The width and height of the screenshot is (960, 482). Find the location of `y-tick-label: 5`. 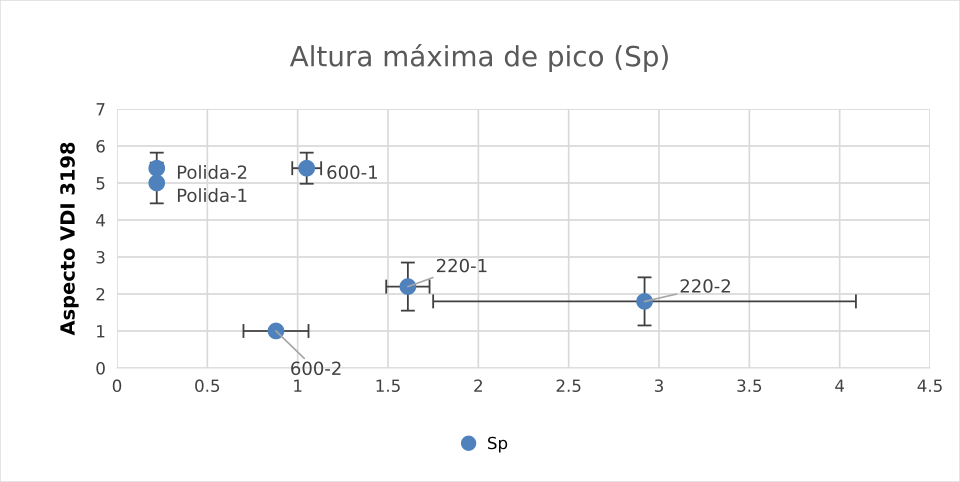

y-tick-label: 5 is located at coordinates (100, 183).